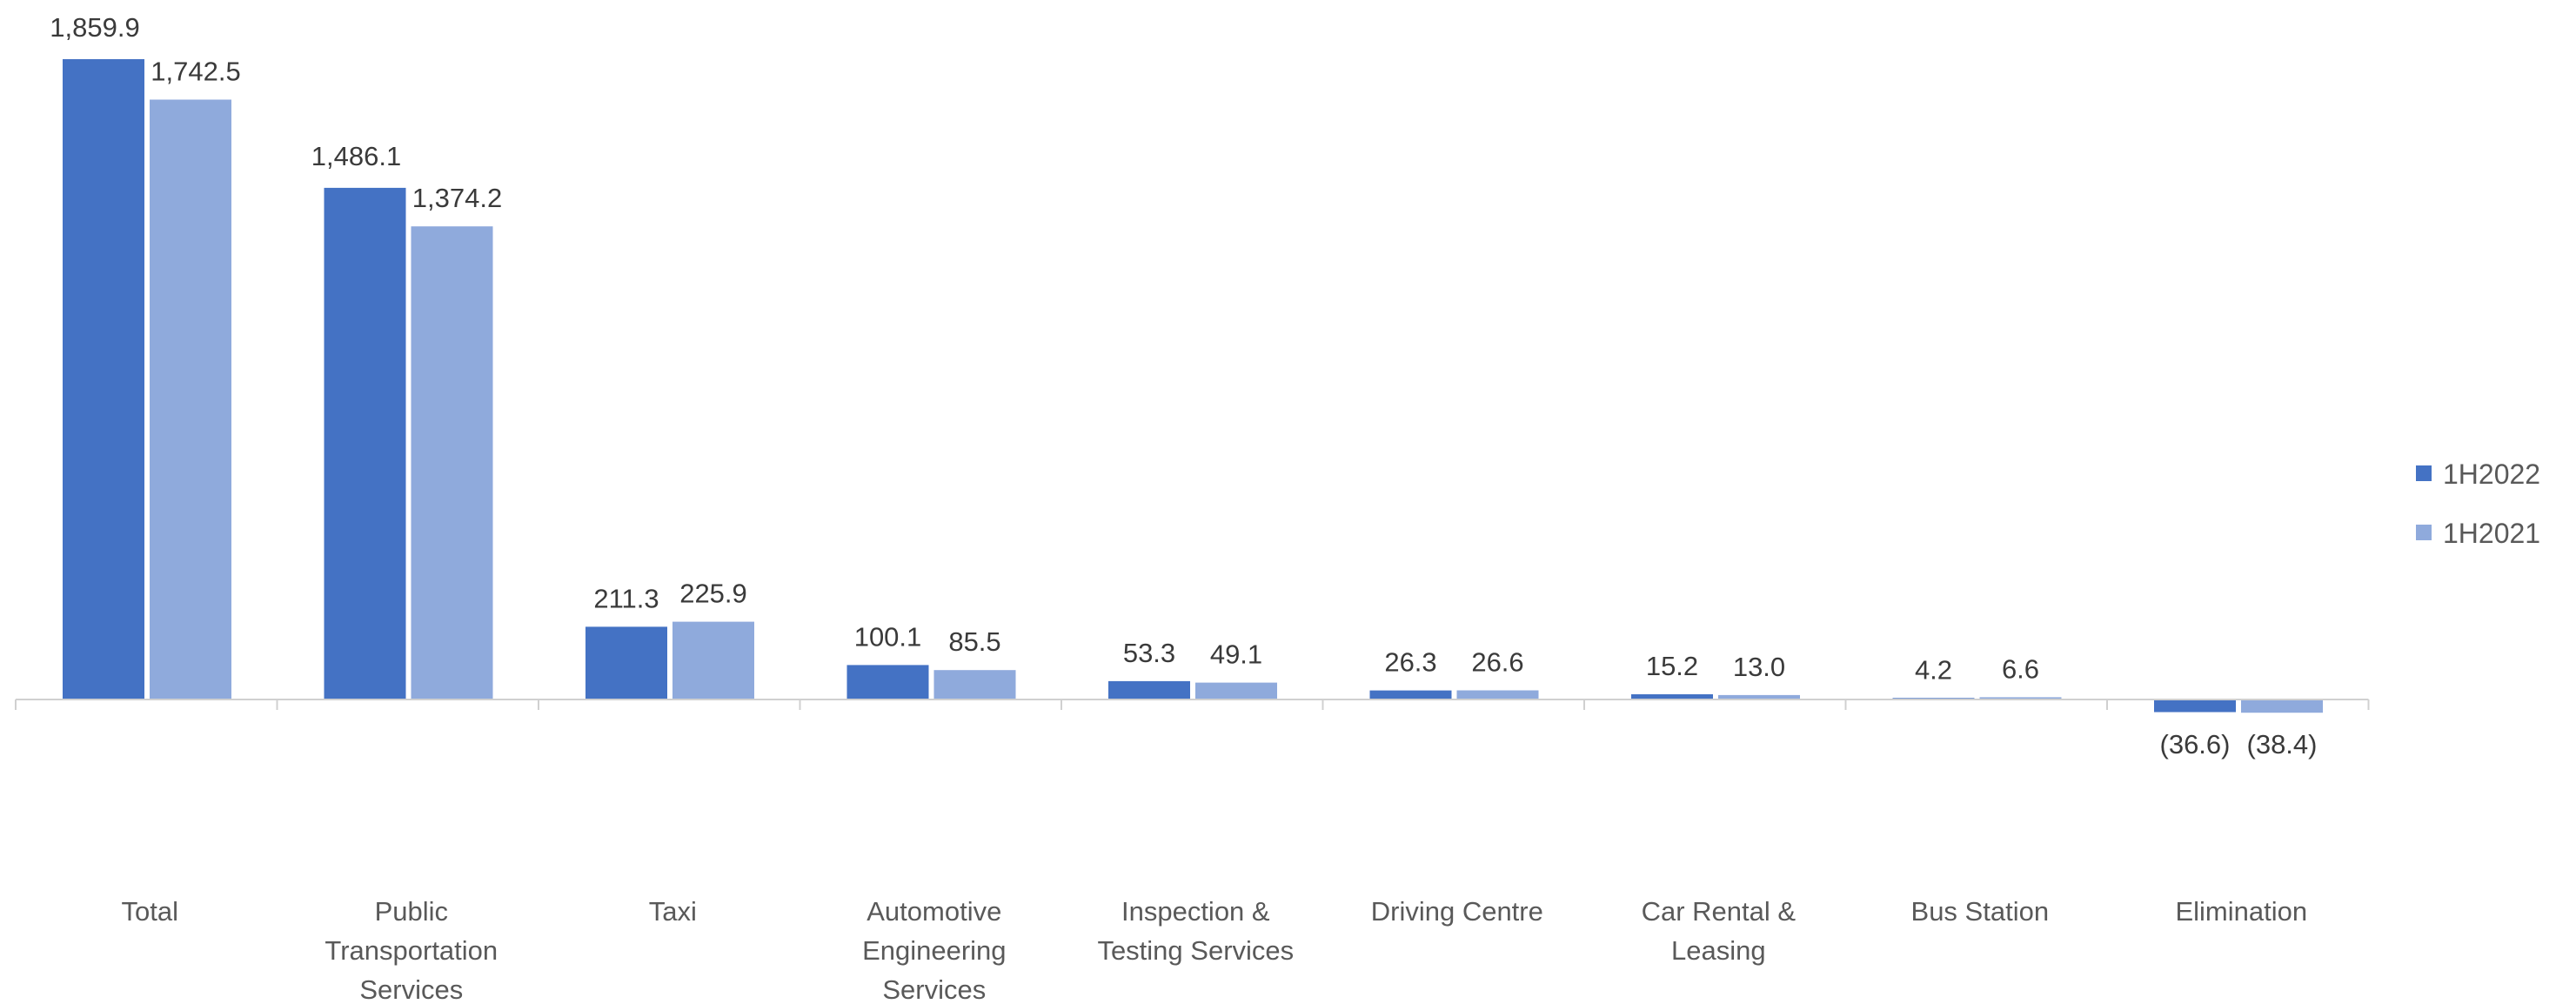 The width and height of the screenshot is (2576, 1004). What do you see at coordinates (1195, 931) in the screenshot?
I see `category-label-4: Inspection & Testing Services` at bounding box center [1195, 931].